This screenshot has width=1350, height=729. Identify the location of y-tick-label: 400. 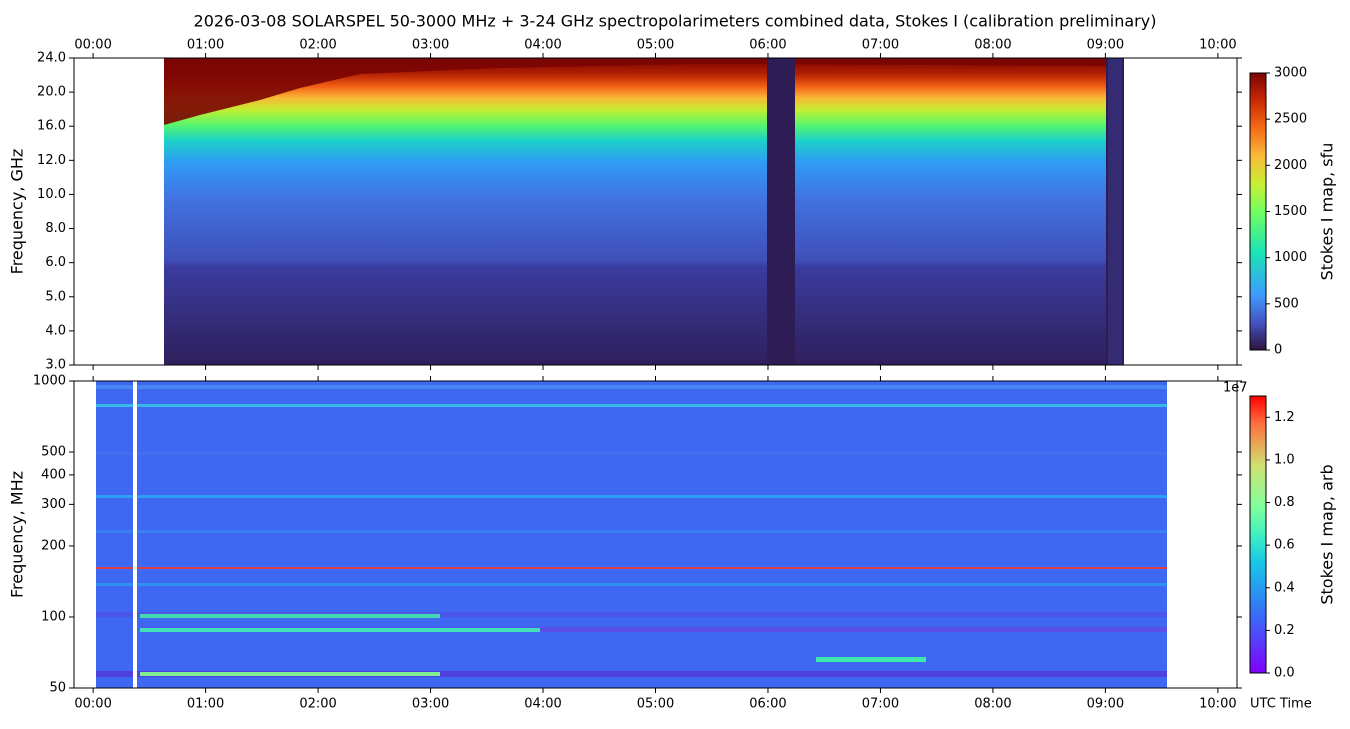
(53, 474).